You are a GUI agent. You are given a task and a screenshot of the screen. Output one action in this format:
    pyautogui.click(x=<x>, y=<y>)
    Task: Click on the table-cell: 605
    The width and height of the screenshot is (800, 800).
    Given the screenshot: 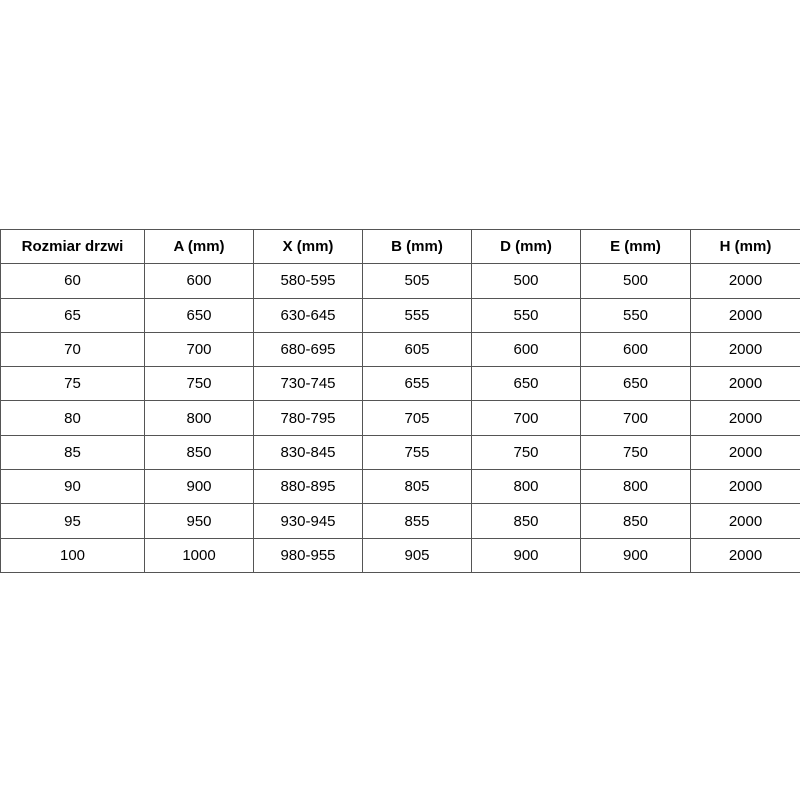 What is the action you would take?
    pyautogui.click(x=417, y=349)
    